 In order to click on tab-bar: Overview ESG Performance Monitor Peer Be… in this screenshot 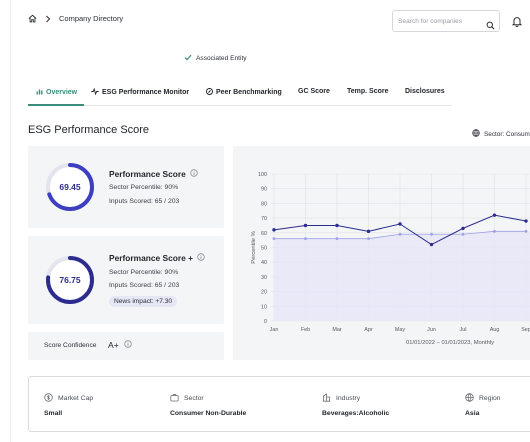, I will do `click(240, 94)`.